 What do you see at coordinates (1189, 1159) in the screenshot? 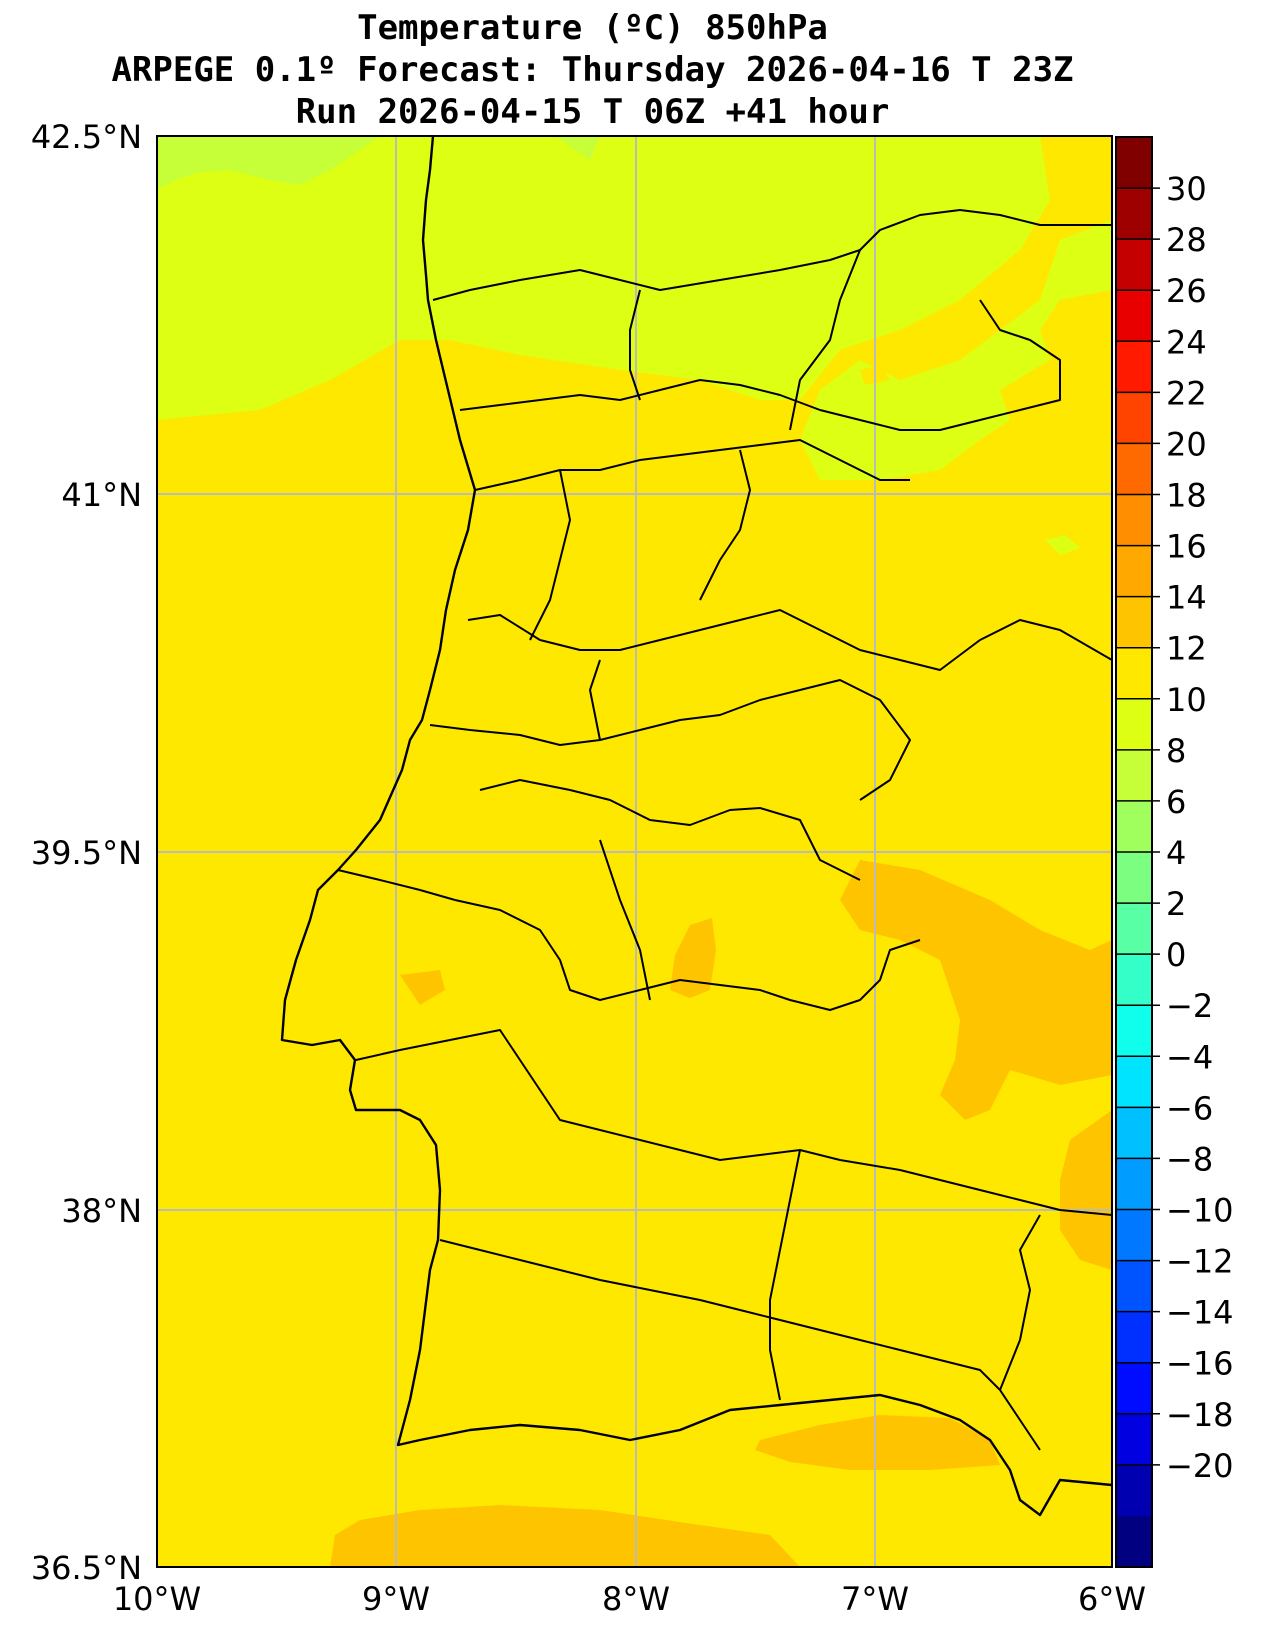
I see `colorbar-label: −8` at bounding box center [1189, 1159].